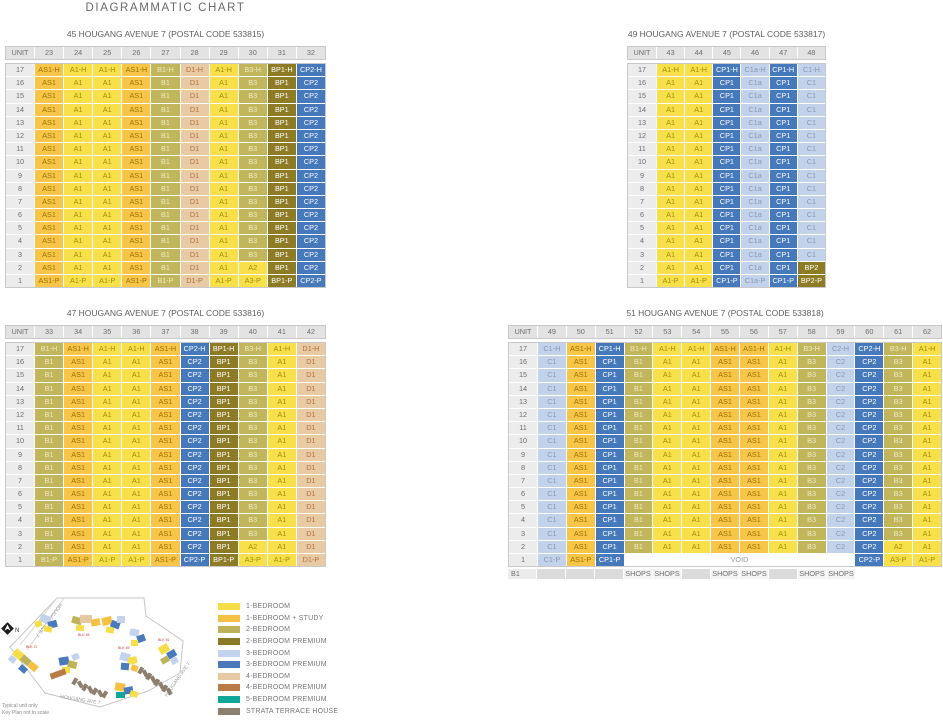 The width and height of the screenshot is (943, 722). What do you see at coordinates (49, 281) in the screenshot?
I see `unit-cell: AS1-P` at bounding box center [49, 281].